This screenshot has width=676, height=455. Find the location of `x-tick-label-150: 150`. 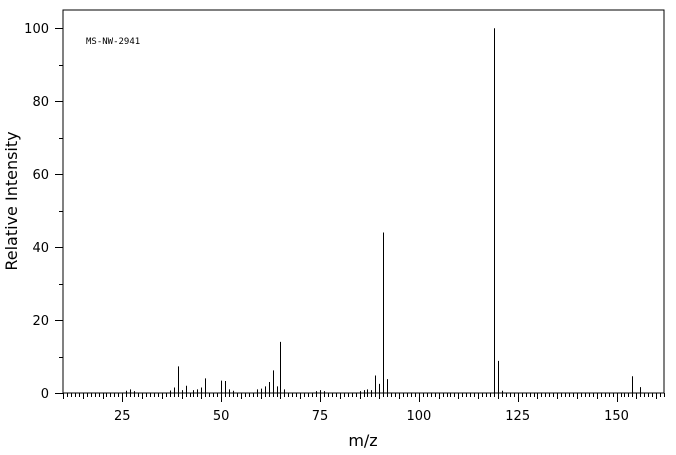

x-tick-label-150: 150 is located at coordinates (616, 416).